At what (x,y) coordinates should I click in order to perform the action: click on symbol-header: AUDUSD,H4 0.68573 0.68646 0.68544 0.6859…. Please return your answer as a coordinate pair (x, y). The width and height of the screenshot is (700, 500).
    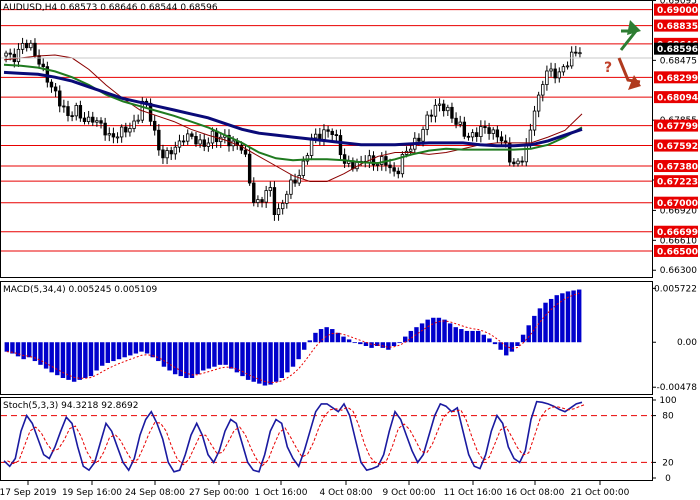
    Looking at the image, I should click on (110, 8).